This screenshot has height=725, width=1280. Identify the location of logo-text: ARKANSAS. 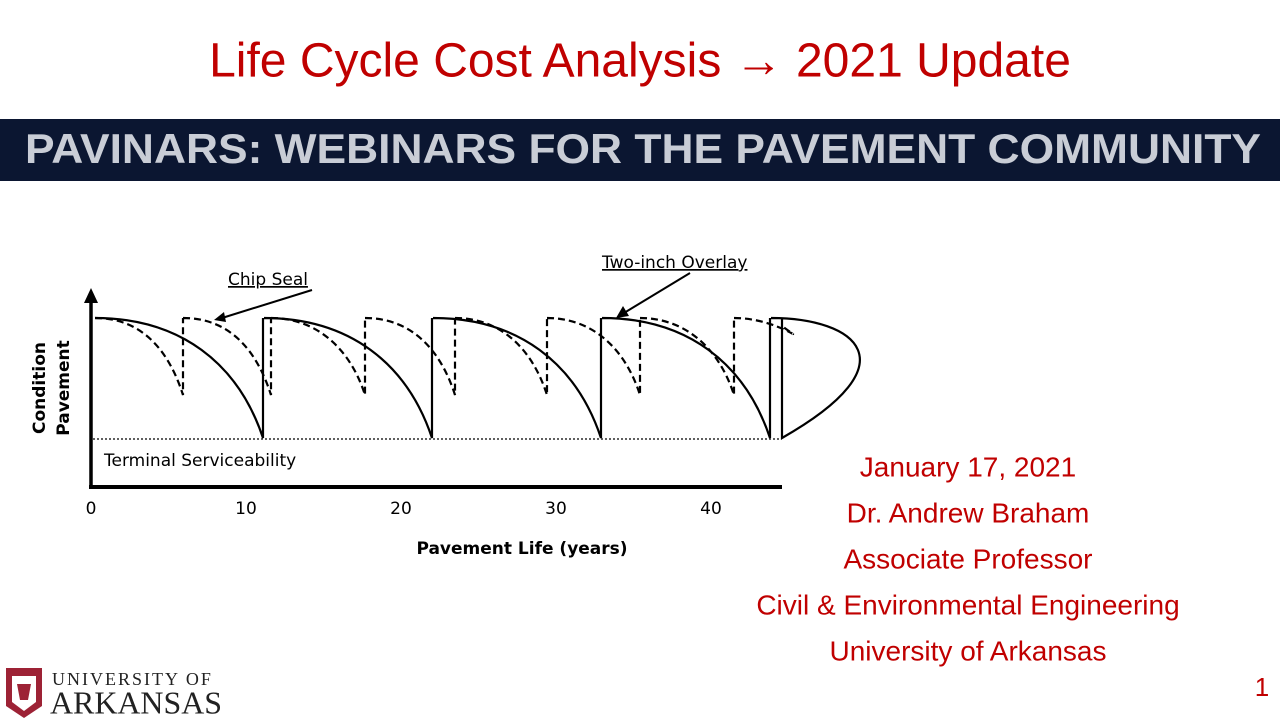
(136, 702).